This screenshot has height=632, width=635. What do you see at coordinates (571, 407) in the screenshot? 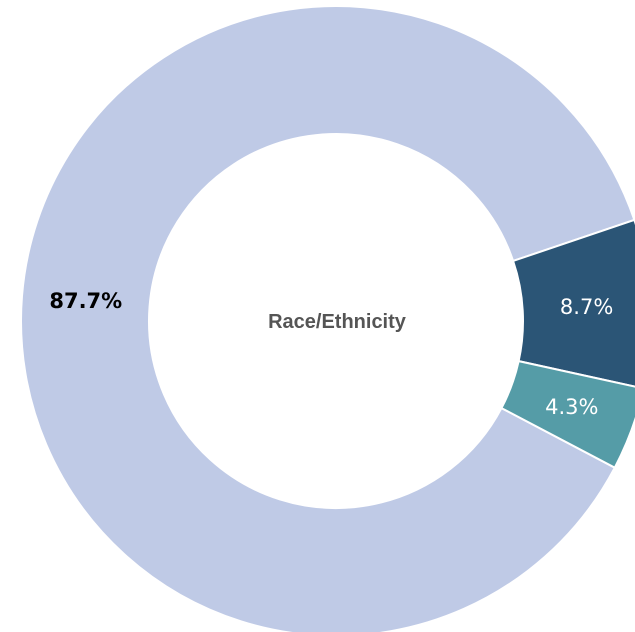
I see `slice-label-2: 4.3%` at bounding box center [571, 407].